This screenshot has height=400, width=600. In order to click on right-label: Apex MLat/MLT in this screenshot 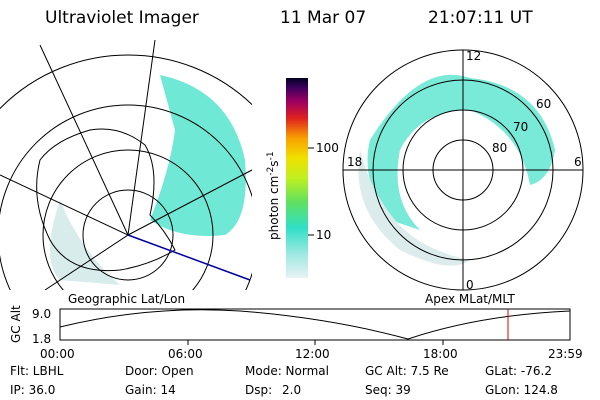, I will do `click(470, 299)`.